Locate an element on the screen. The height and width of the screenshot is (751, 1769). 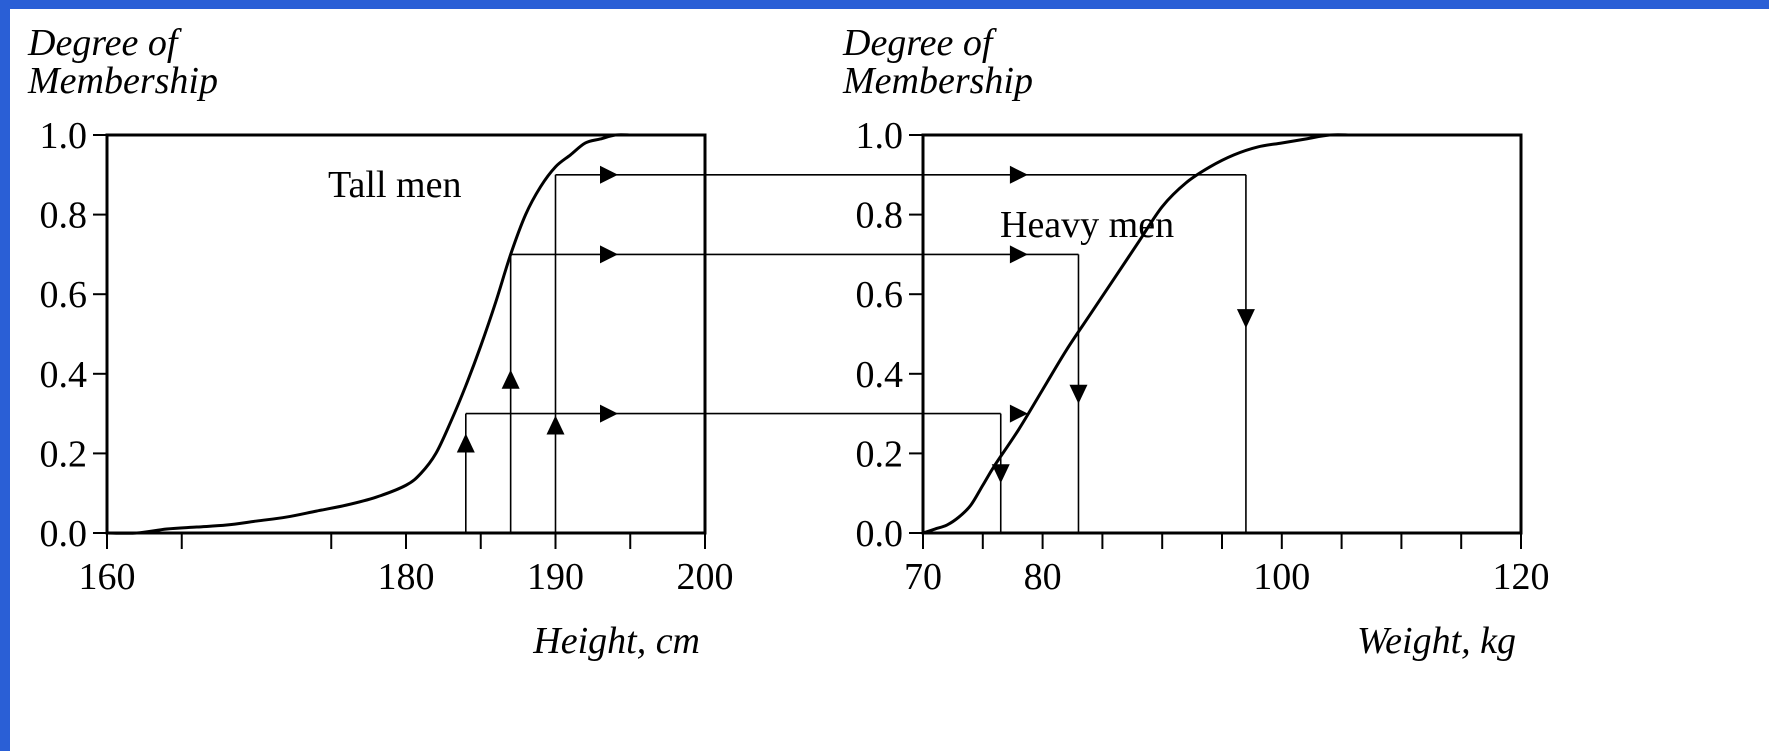
x-axis-label: Weight, kg is located at coordinates (1436, 641).